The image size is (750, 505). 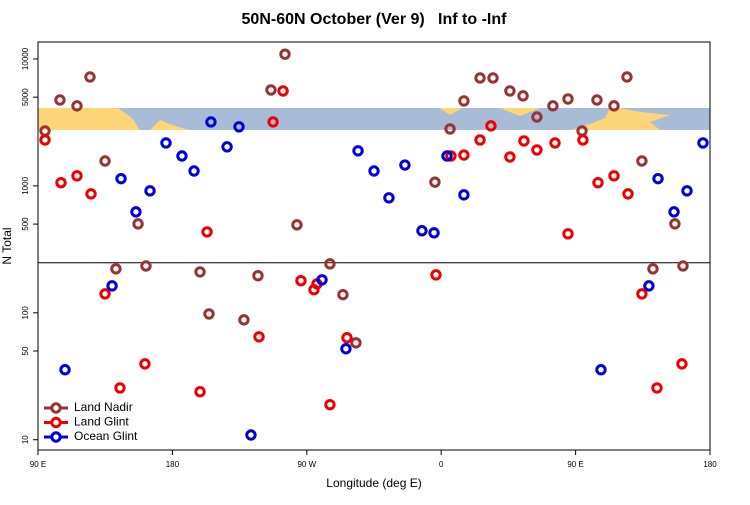 What do you see at coordinates (106, 436) in the screenshot?
I see `legend-label: Ocean Glint` at bounding box center [106, 436].